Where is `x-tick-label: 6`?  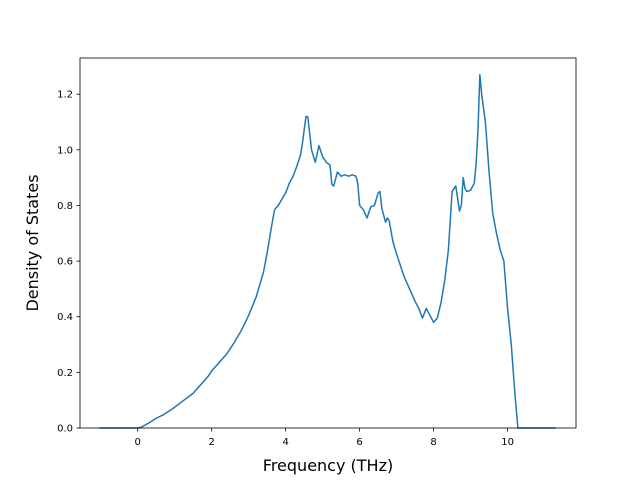 x-tick-label: 6 is located at coordinates (359, 442).